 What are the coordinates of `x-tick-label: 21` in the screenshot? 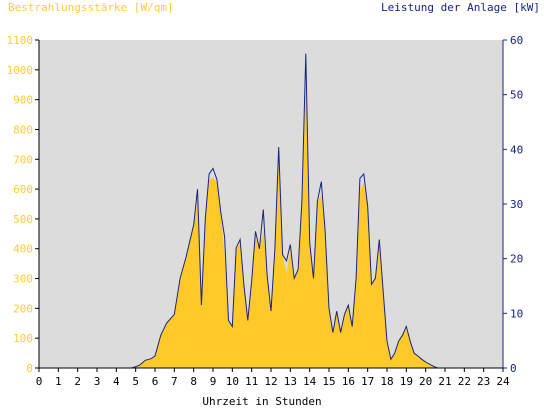 It's located at (444, 381).